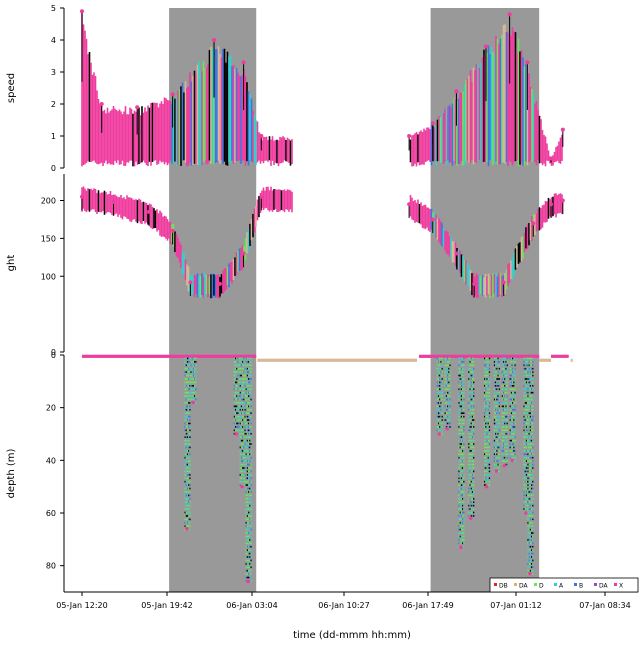  What do you see at coordinates (526, 513) in the screenshot?
I see `dive-bottom-point` at bounding box center [526, 513].